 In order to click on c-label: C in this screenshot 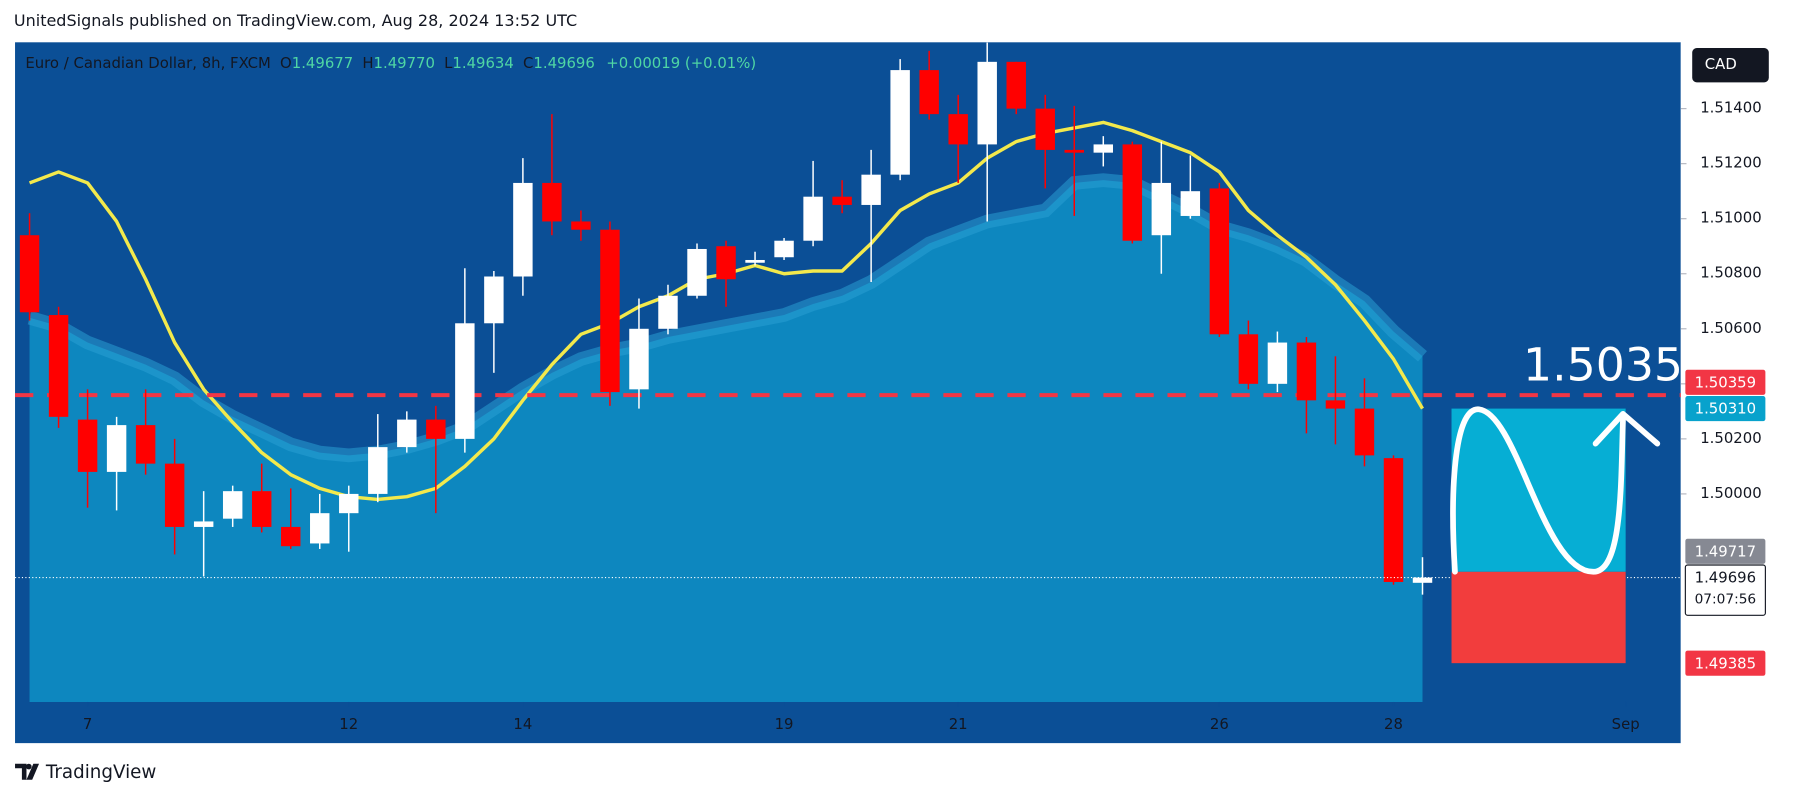, I will do `click(528, 63)`.